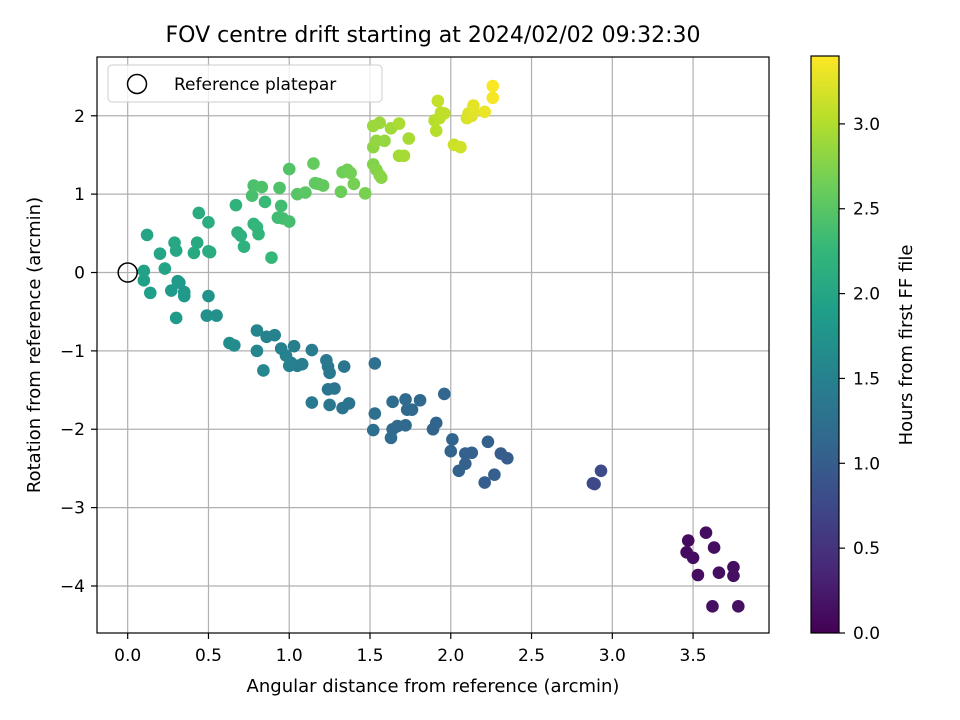 Image resolution: width=960 pixels, height=720 pixels. What do you see at coordinates (208, 656) in the screenshot?
I see `x-tick-label: 0.5` at bounding box center [208, 656].